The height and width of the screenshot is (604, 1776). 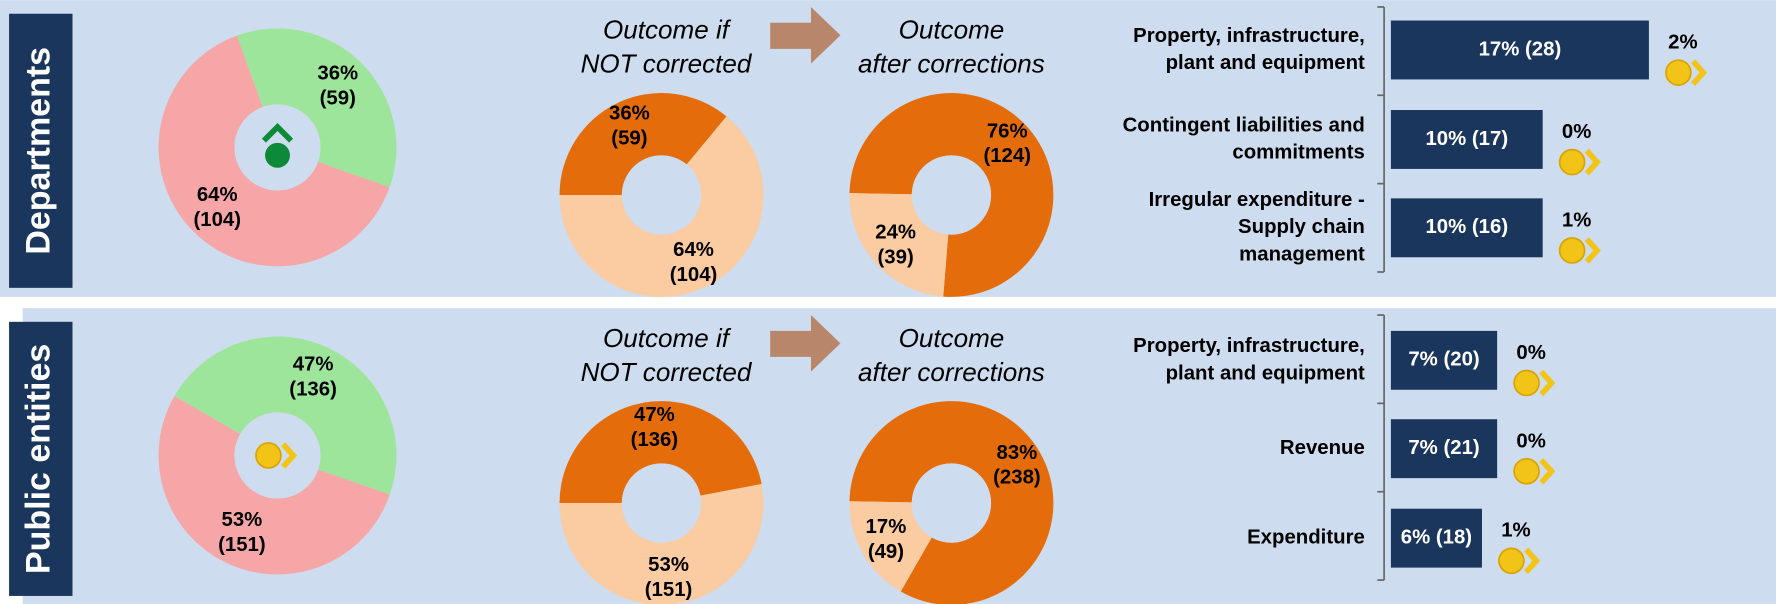 What do you see at coordinates (895, 232) in the screenshot?
I see `segment-percent: 24%` at bounding box center [895, 232].